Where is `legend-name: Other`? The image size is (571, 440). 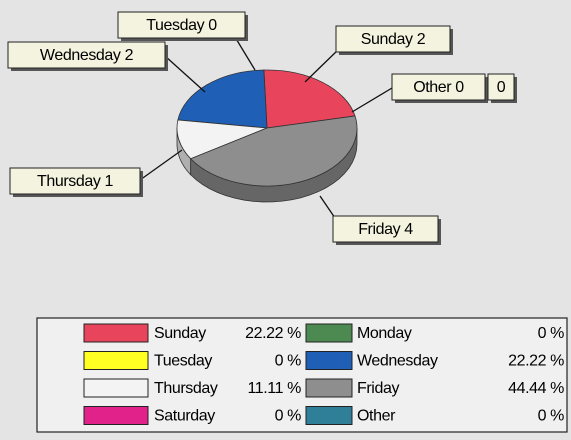 legend-name: Other is located at coordinates (376, 416).